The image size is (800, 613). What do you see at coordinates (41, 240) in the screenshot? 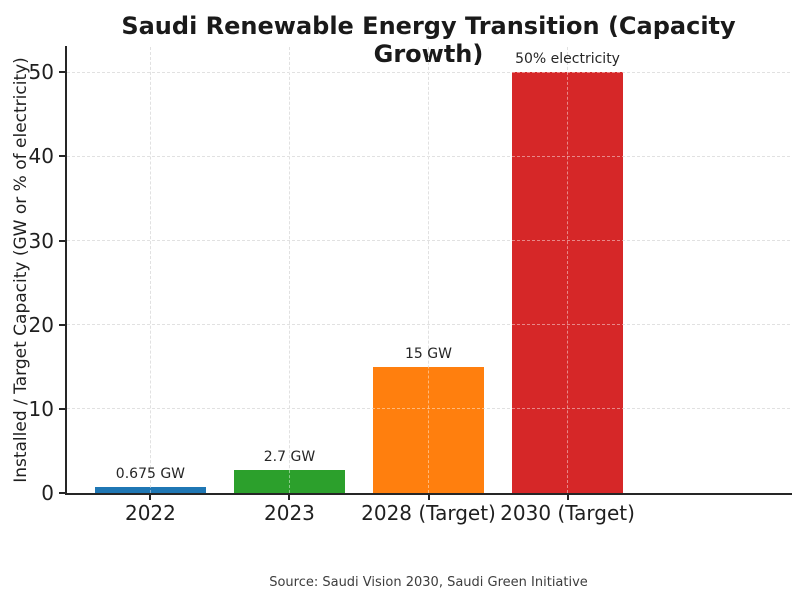
I see `y-tick-label: 30` at bounding box center [41, 240].